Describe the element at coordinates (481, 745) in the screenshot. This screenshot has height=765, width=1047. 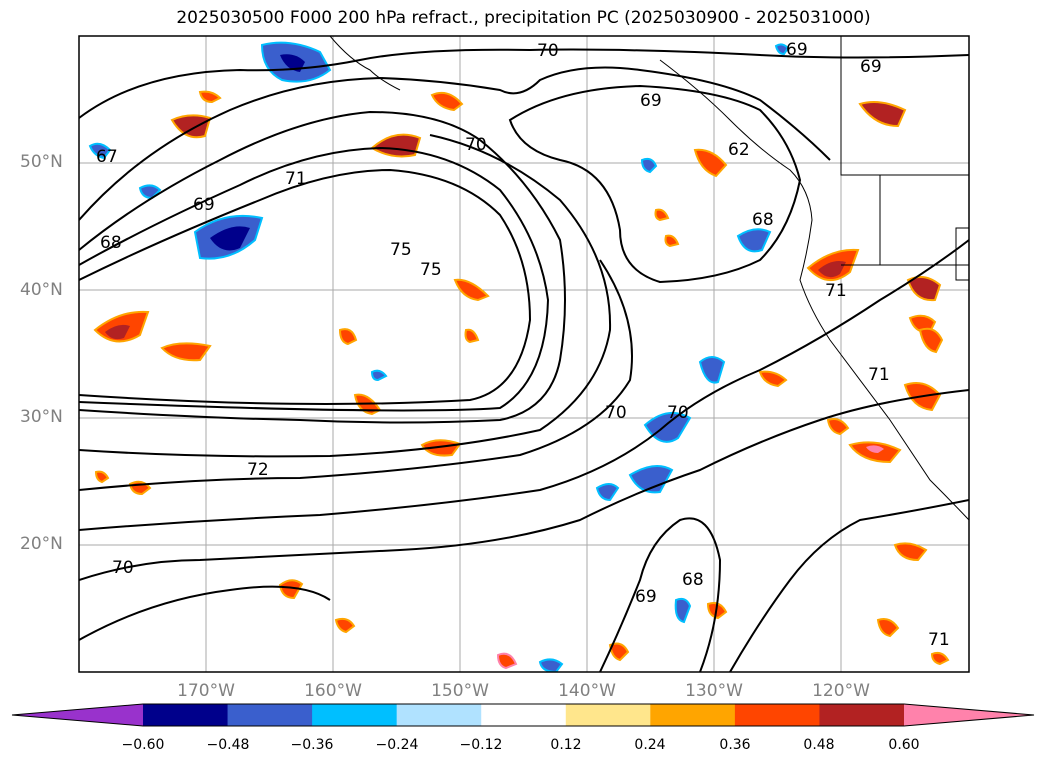
I see `colorbar-tick: −0.12` at that location.